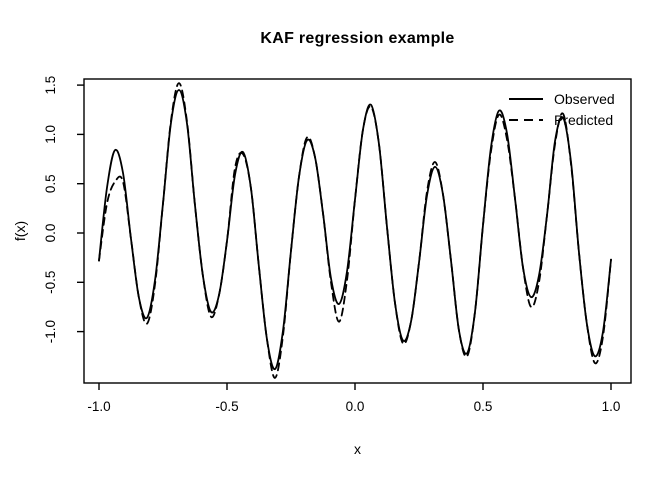  I want to click on x-axis-label: x, so click(357, 449).